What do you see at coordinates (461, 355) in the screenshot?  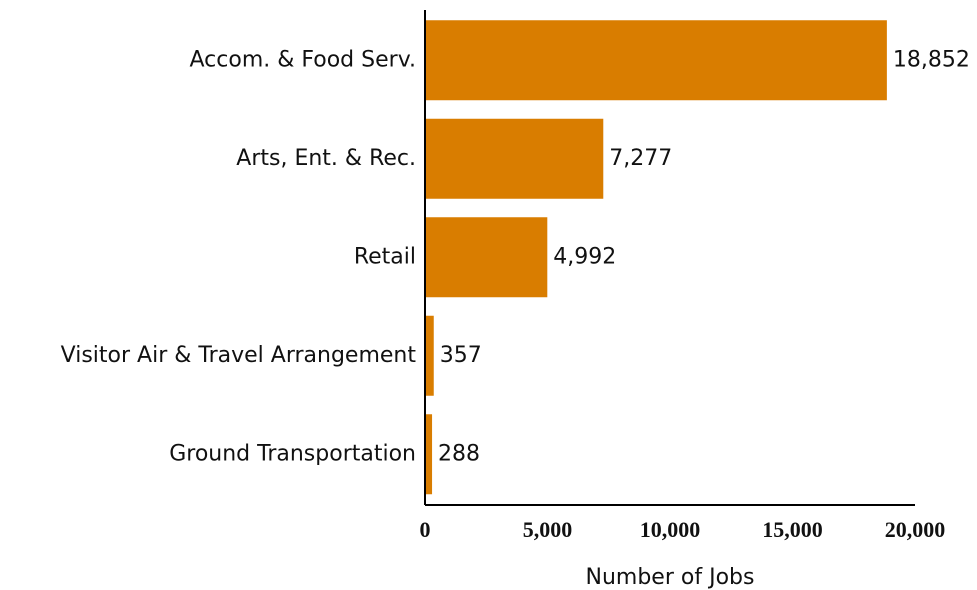 I see `data-label: 357` at bounding box center [461, 355].